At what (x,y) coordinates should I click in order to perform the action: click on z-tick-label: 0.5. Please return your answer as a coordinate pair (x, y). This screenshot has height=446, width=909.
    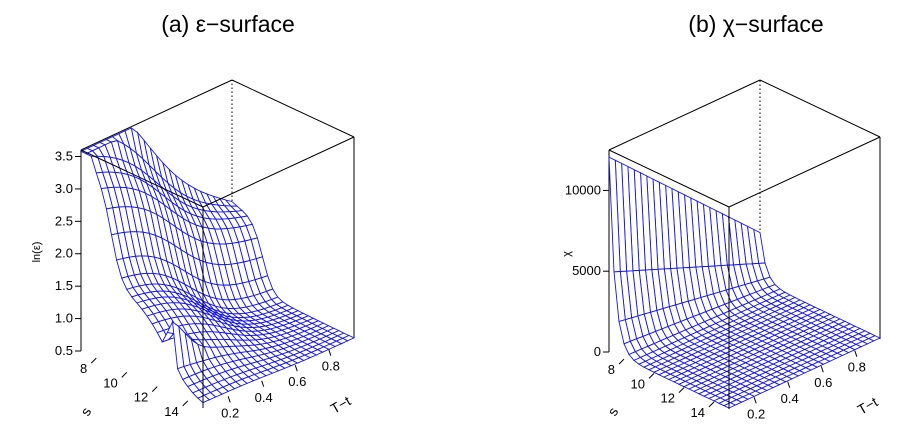
    Looking at the image, I should click on (64, 350).